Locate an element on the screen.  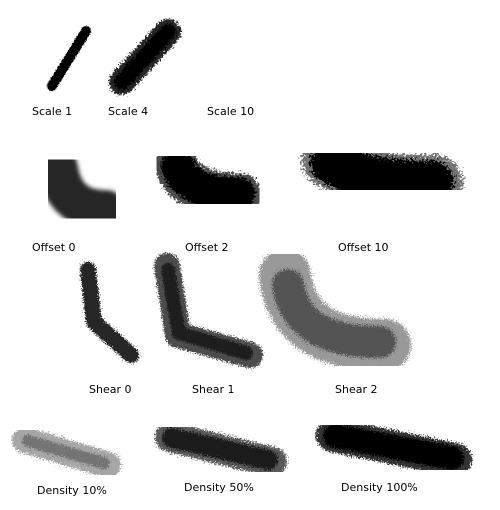
shear-0-label: Shear 0 is located at coordinates (110, 389).